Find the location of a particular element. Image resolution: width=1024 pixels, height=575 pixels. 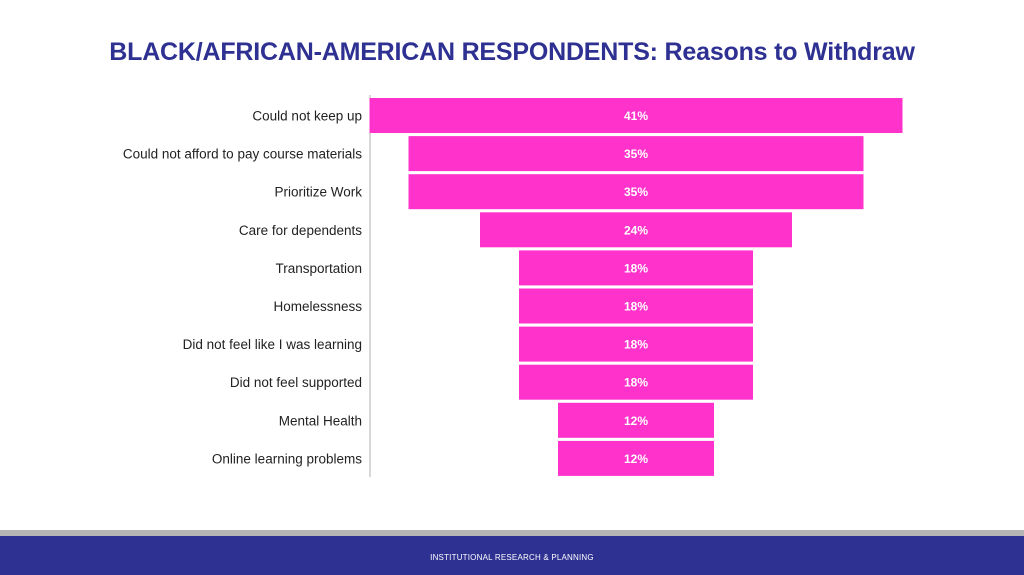

footer-bar: INSTITUTIONAL RESEARCH & PLANNING is located at coordinates (512, 555).